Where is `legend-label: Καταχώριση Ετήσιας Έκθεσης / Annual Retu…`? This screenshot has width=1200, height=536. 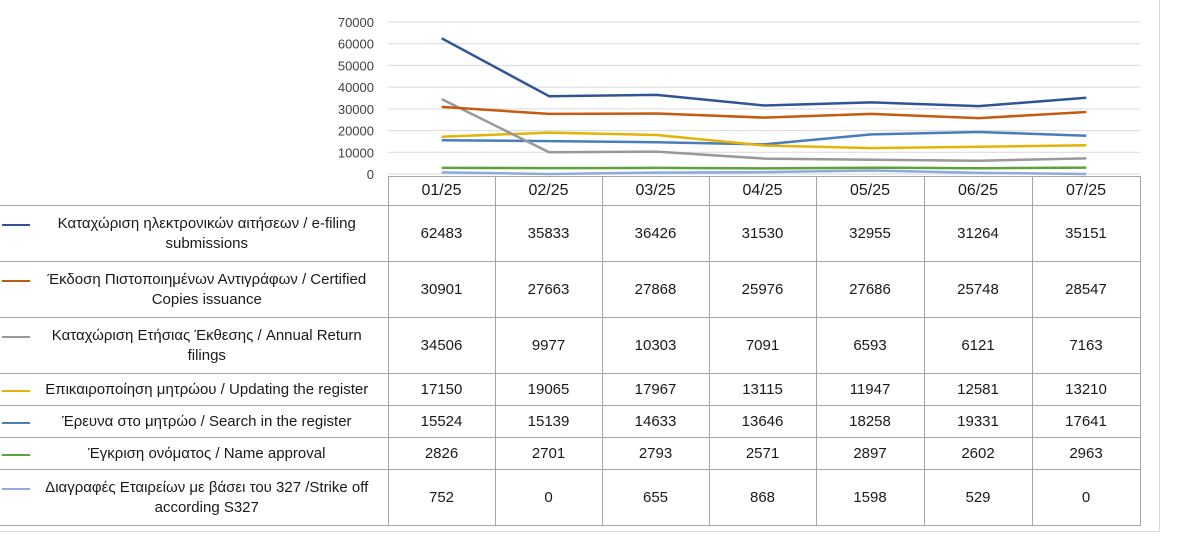 legend-label: Καταχώριση Ετήσιας Έκθεσης / Annual Retu… is located at coordinates (206, 345).